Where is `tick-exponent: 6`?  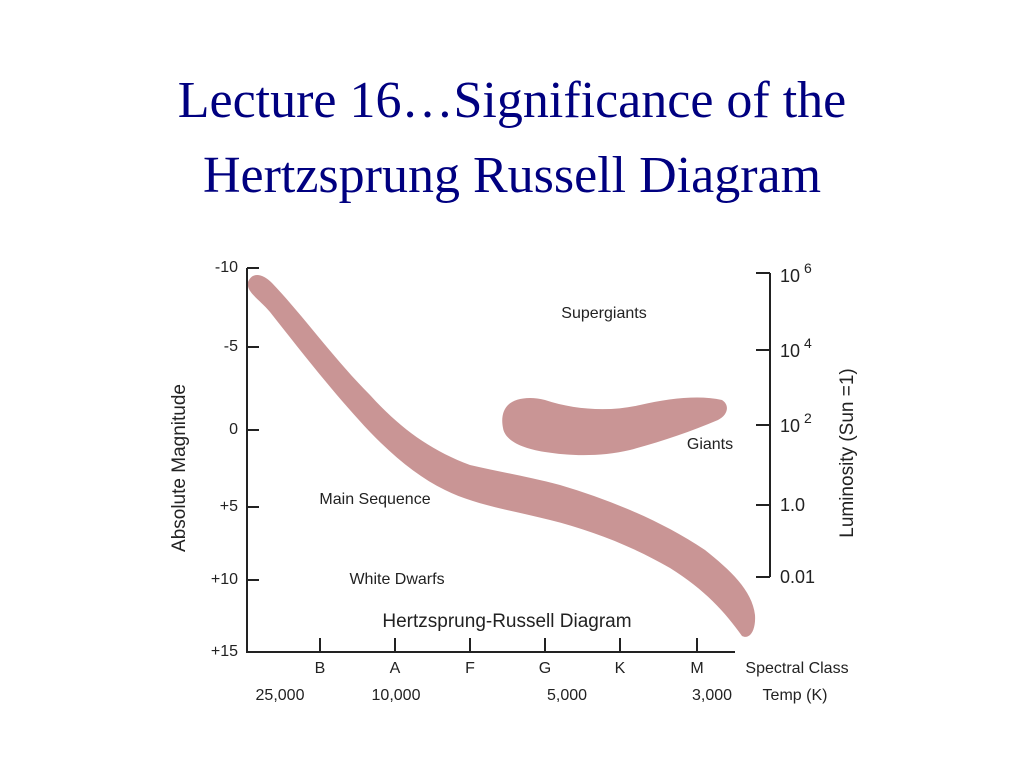 tick-exponent: 6 is located at coordinates (808, 268).